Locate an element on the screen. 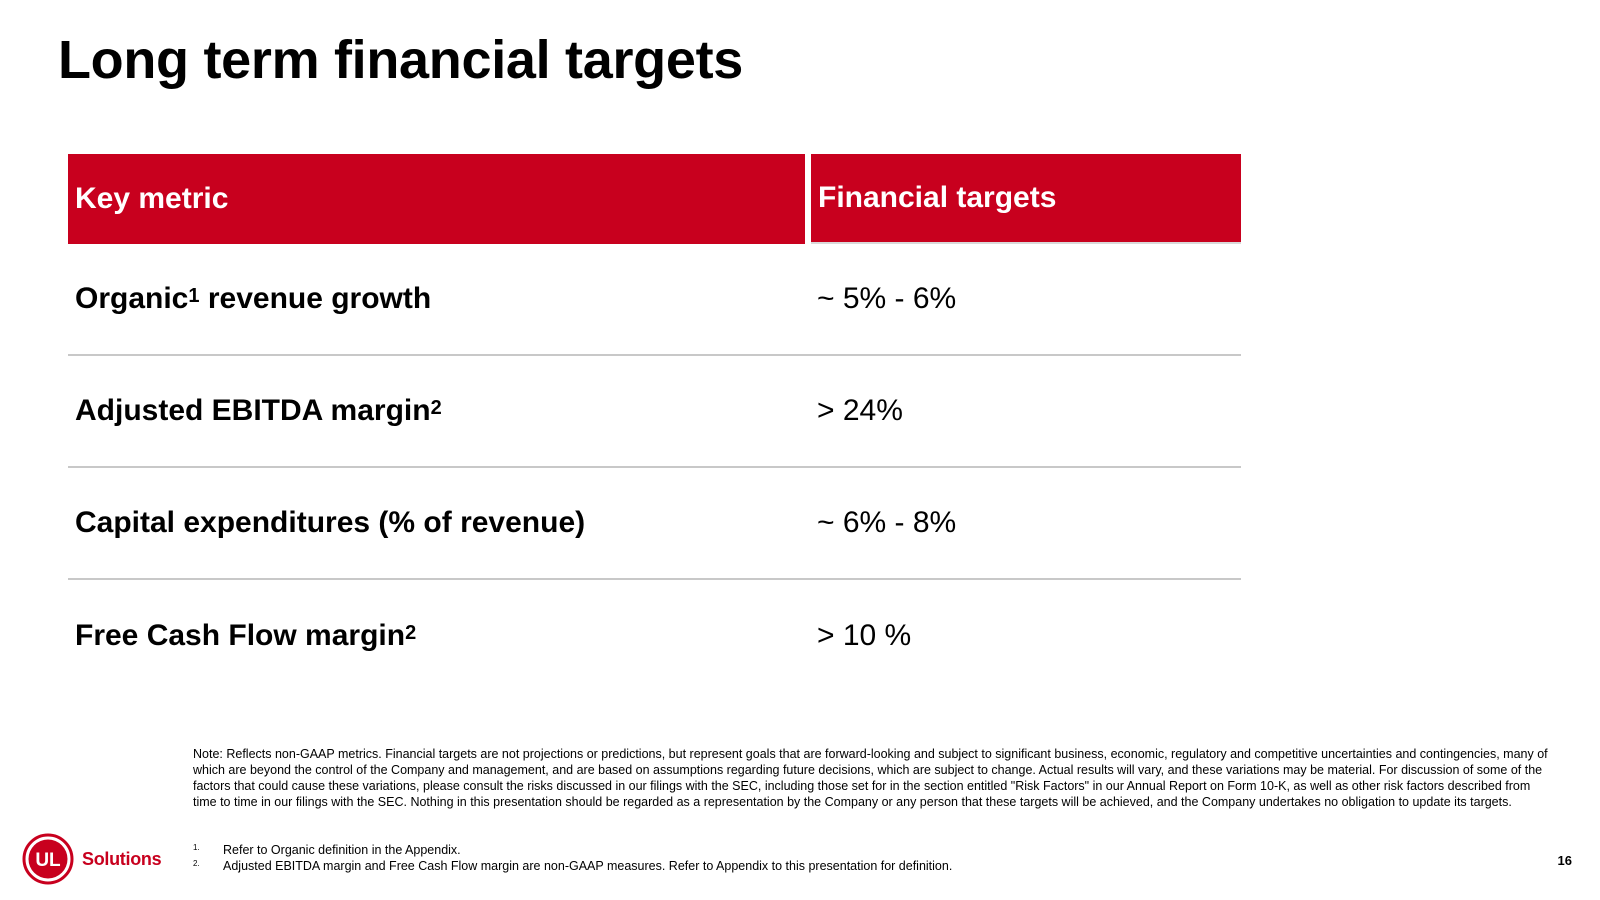 The image size is (1600, 900). target-value: > 24% is located at coordinates (860, 410).